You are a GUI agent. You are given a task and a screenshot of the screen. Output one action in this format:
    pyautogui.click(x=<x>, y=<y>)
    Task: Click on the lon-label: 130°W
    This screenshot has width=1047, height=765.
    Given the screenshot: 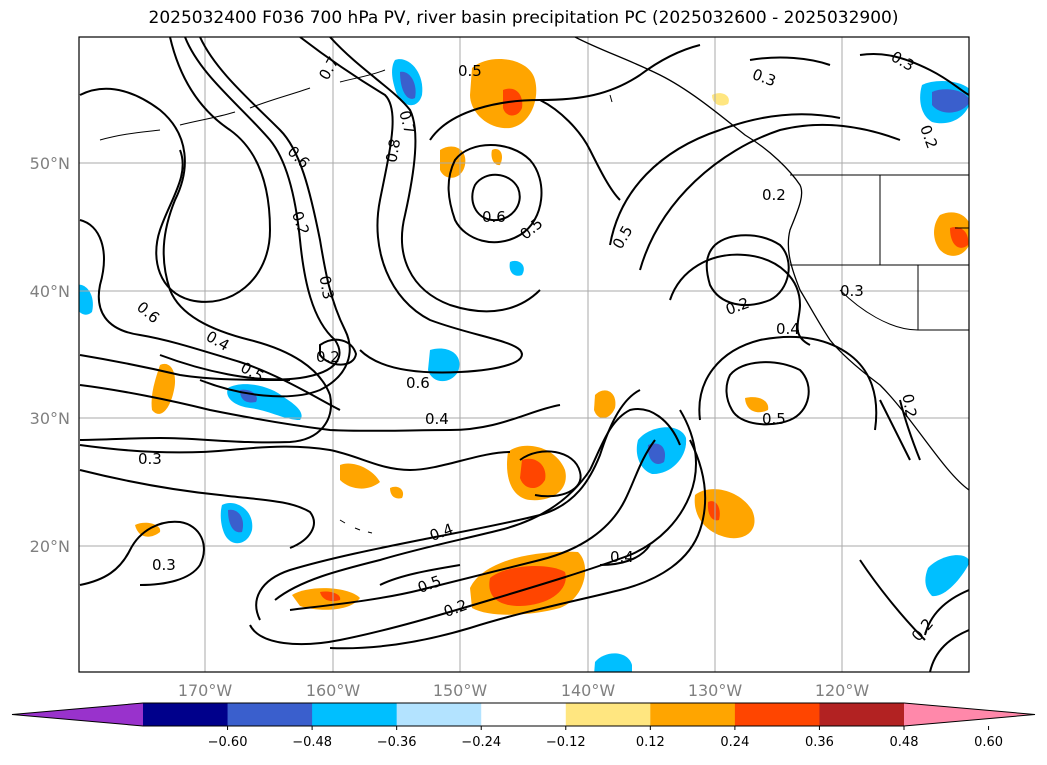 What is the action you would take?
    pyautogui.click(x=715, y=690)
    